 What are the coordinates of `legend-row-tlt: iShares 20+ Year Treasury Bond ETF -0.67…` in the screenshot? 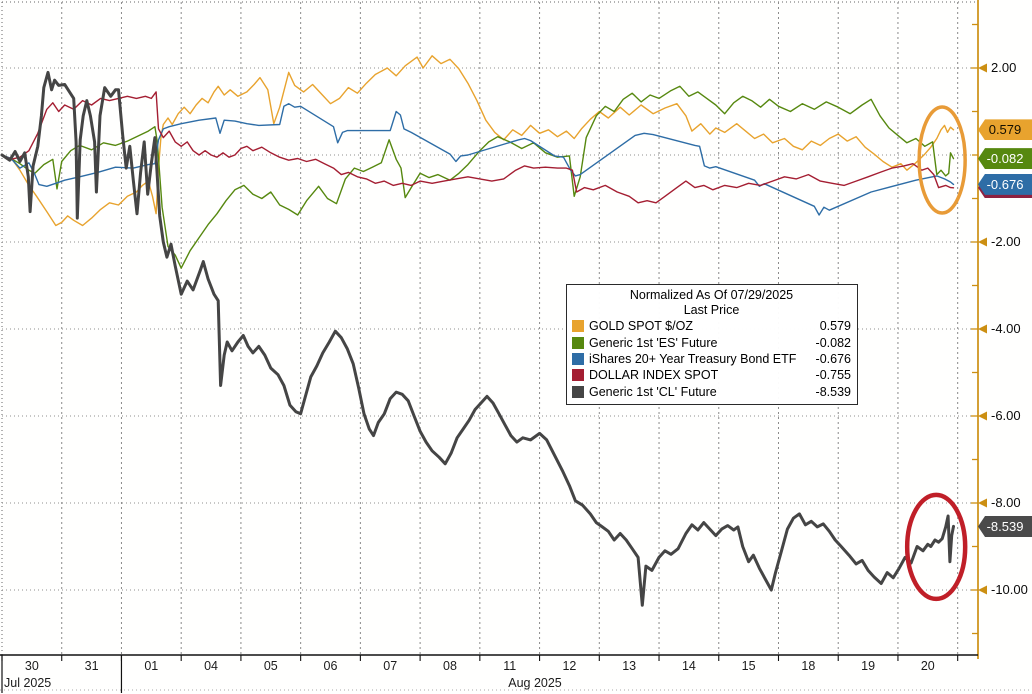 It's located at (711, 359).